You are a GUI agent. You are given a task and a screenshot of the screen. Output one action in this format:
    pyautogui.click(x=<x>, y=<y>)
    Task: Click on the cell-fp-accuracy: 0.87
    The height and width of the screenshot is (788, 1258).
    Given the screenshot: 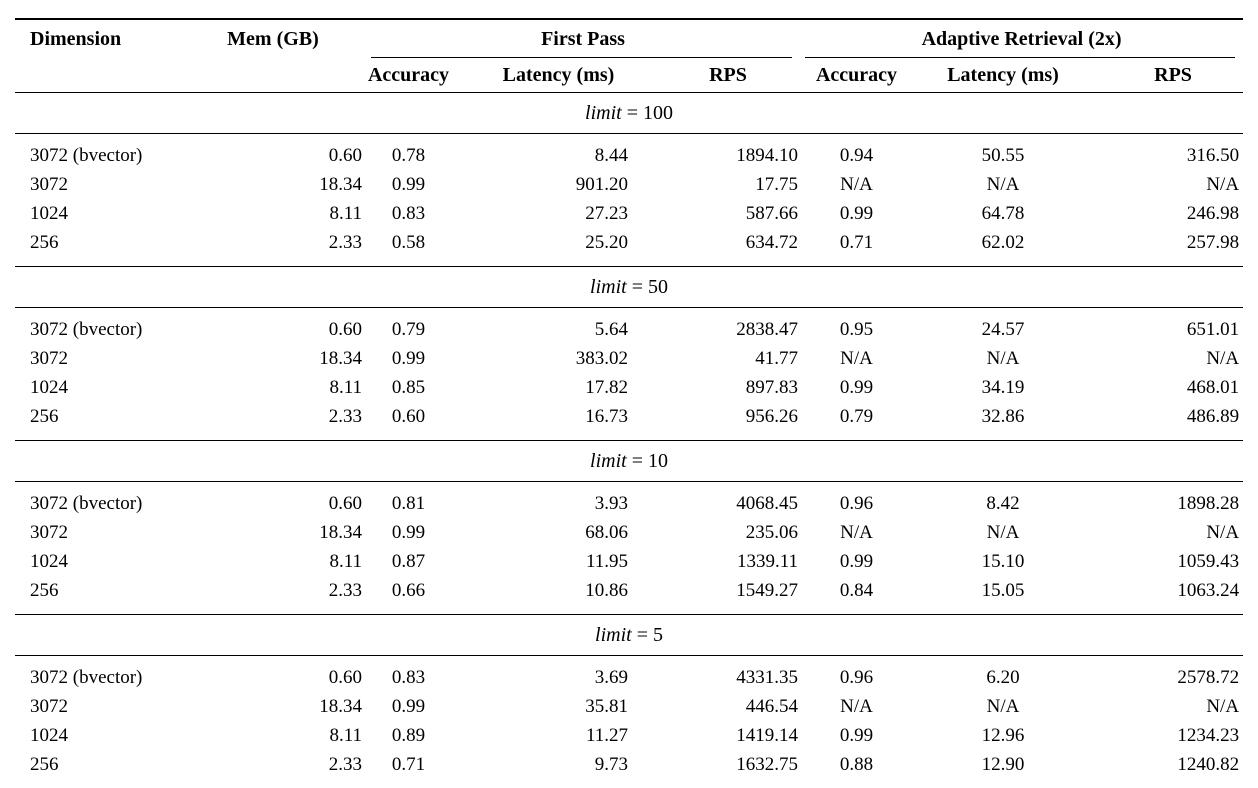 What is the action you would take?
    pyautogui.click(x=408, y=561)
    